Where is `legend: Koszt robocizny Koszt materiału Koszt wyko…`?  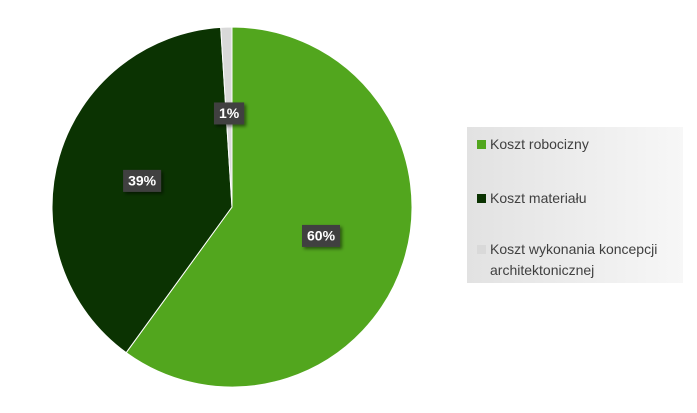
legend: Koszt robocizny Koszt materiału Koszt wyko… is located at coordinates (575, 205).